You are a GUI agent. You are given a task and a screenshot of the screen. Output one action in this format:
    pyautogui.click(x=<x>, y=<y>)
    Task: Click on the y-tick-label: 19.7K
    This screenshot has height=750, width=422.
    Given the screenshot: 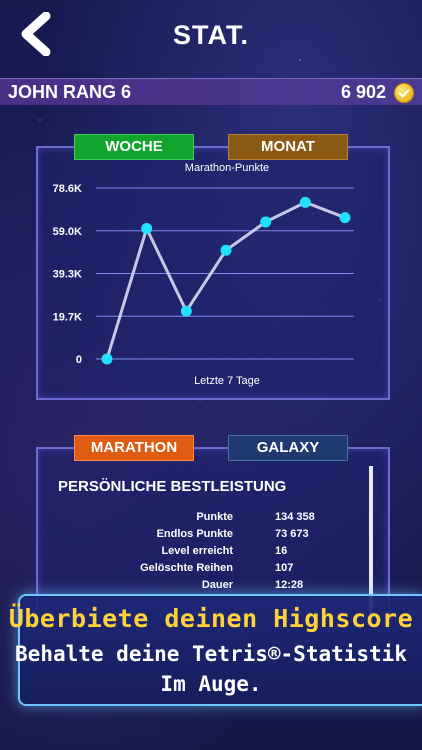 What is the action you would take?
    pyautogui.click(x=67, y=317)
    